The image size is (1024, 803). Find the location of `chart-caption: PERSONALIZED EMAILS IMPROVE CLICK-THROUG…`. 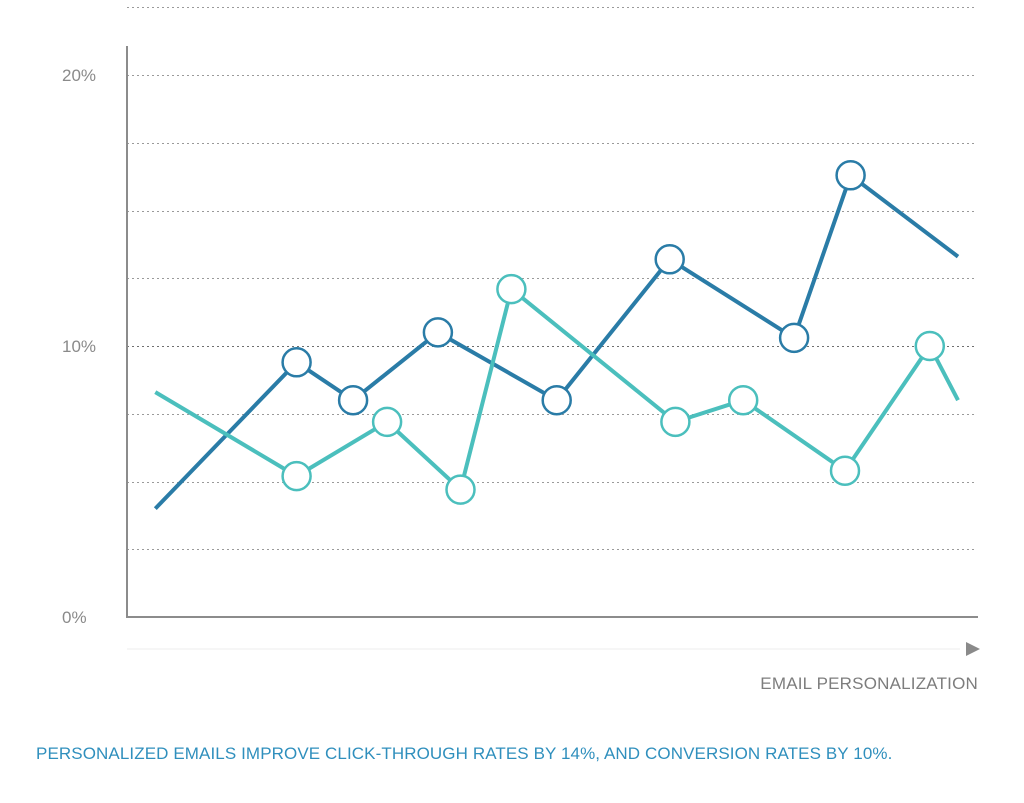

chart-caption: PERSONALIZED EMAILS IMPROVE CLICK-THROUG… is located at coordinates (464, 753).